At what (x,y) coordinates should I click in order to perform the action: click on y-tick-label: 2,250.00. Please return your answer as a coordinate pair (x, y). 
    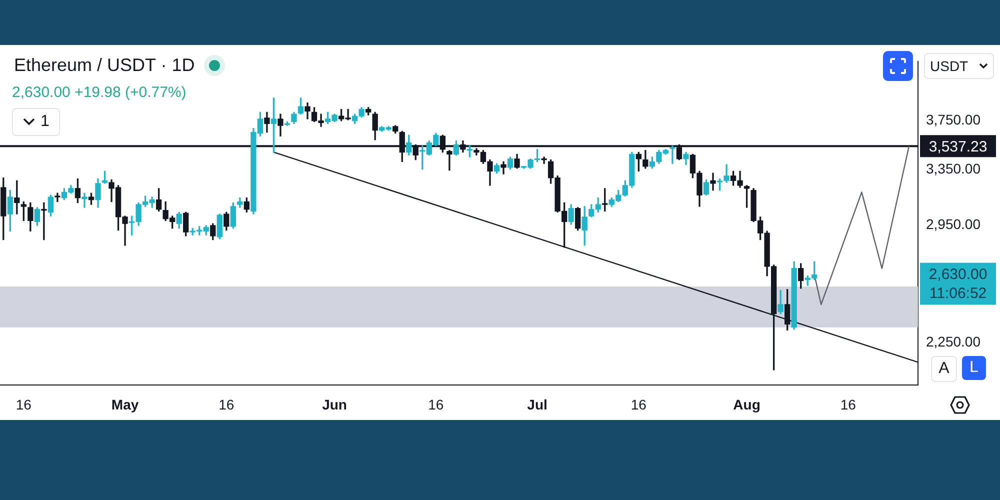
    Looking at the image, I should click on (953, 341).